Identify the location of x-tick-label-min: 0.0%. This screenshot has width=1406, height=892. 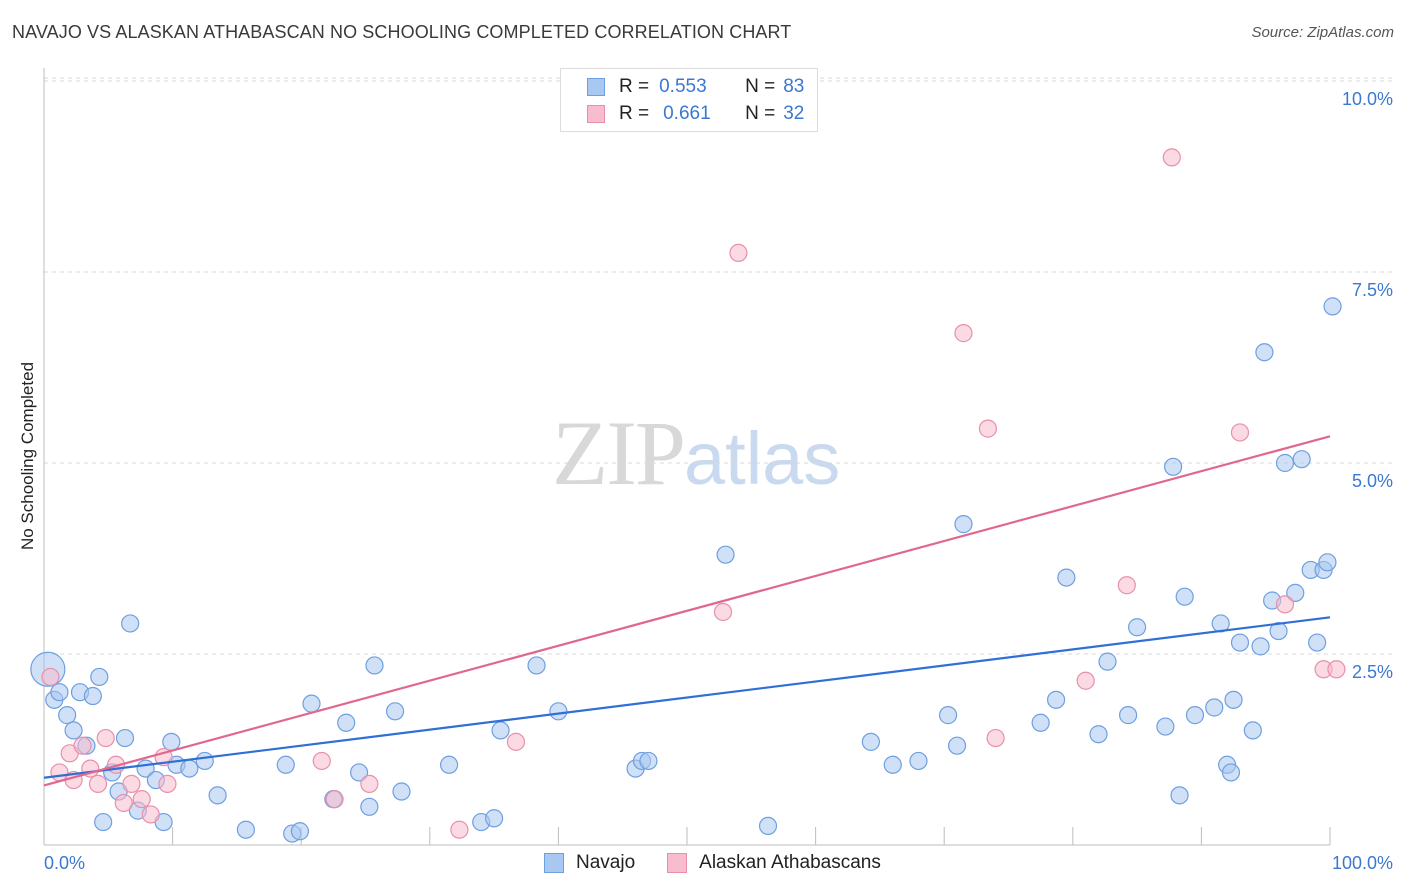
(64, 863).